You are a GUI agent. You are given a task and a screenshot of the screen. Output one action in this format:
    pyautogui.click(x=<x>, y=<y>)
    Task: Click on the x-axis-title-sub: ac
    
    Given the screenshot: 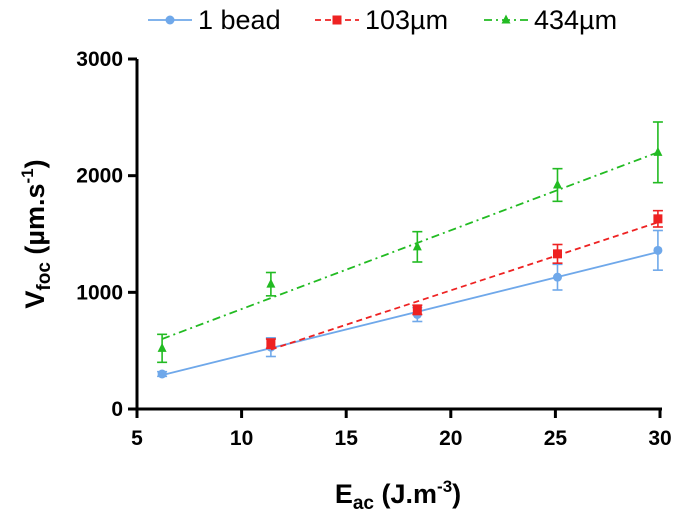 What is the action you would take?
    pyautogui.click(x=364, y=503)
    